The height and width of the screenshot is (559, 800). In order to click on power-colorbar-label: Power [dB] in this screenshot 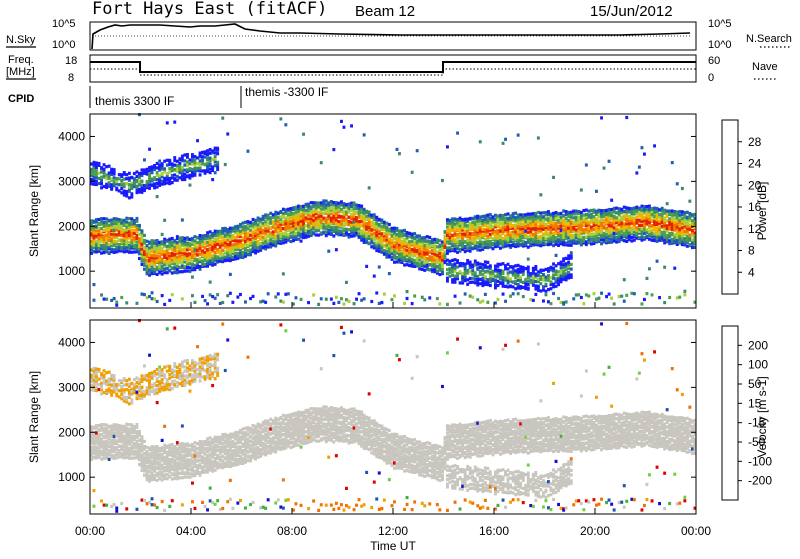, I will do `click(762, 211)`.